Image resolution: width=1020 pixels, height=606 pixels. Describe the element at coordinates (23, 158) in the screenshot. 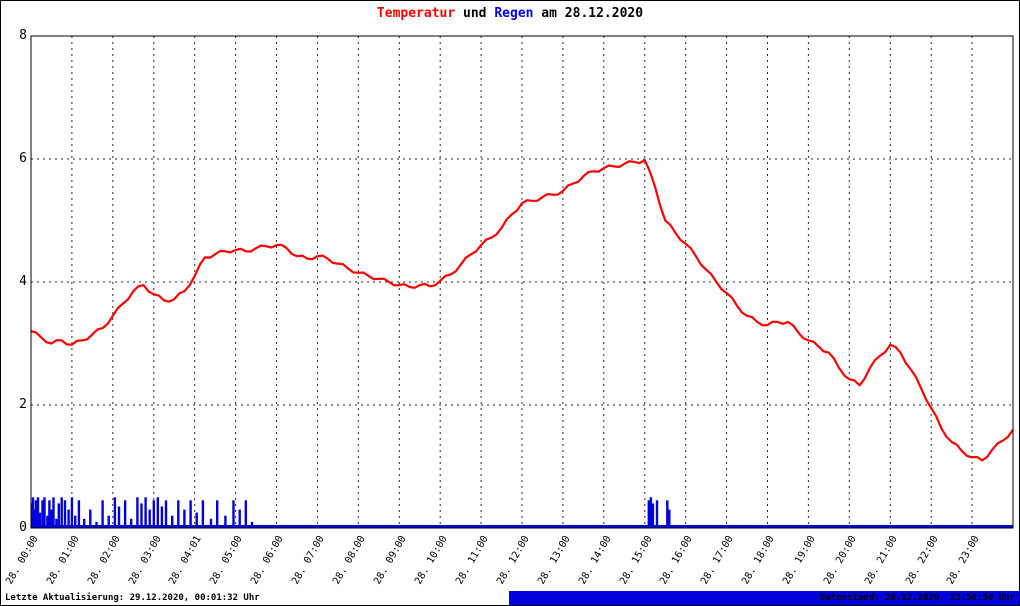

I see `y-tick-label: 6` at that location.